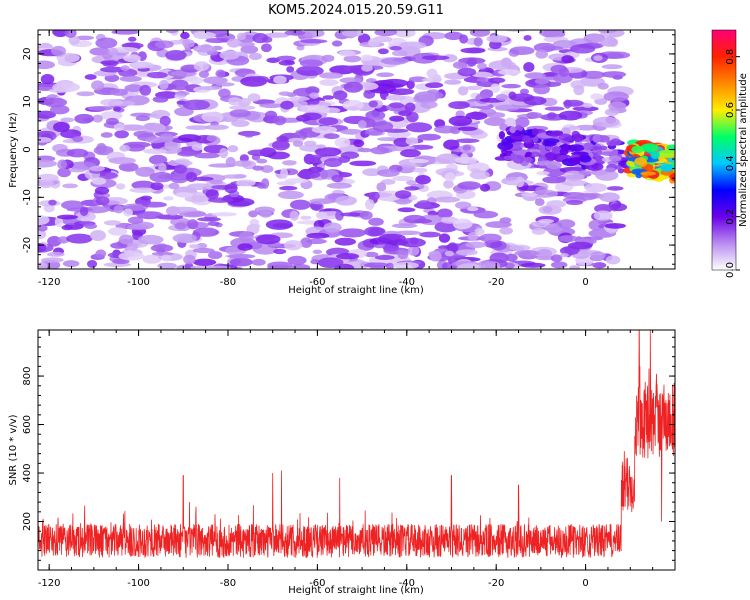  I want to click on colorbar-tick: 0.2, so click(732, 217).